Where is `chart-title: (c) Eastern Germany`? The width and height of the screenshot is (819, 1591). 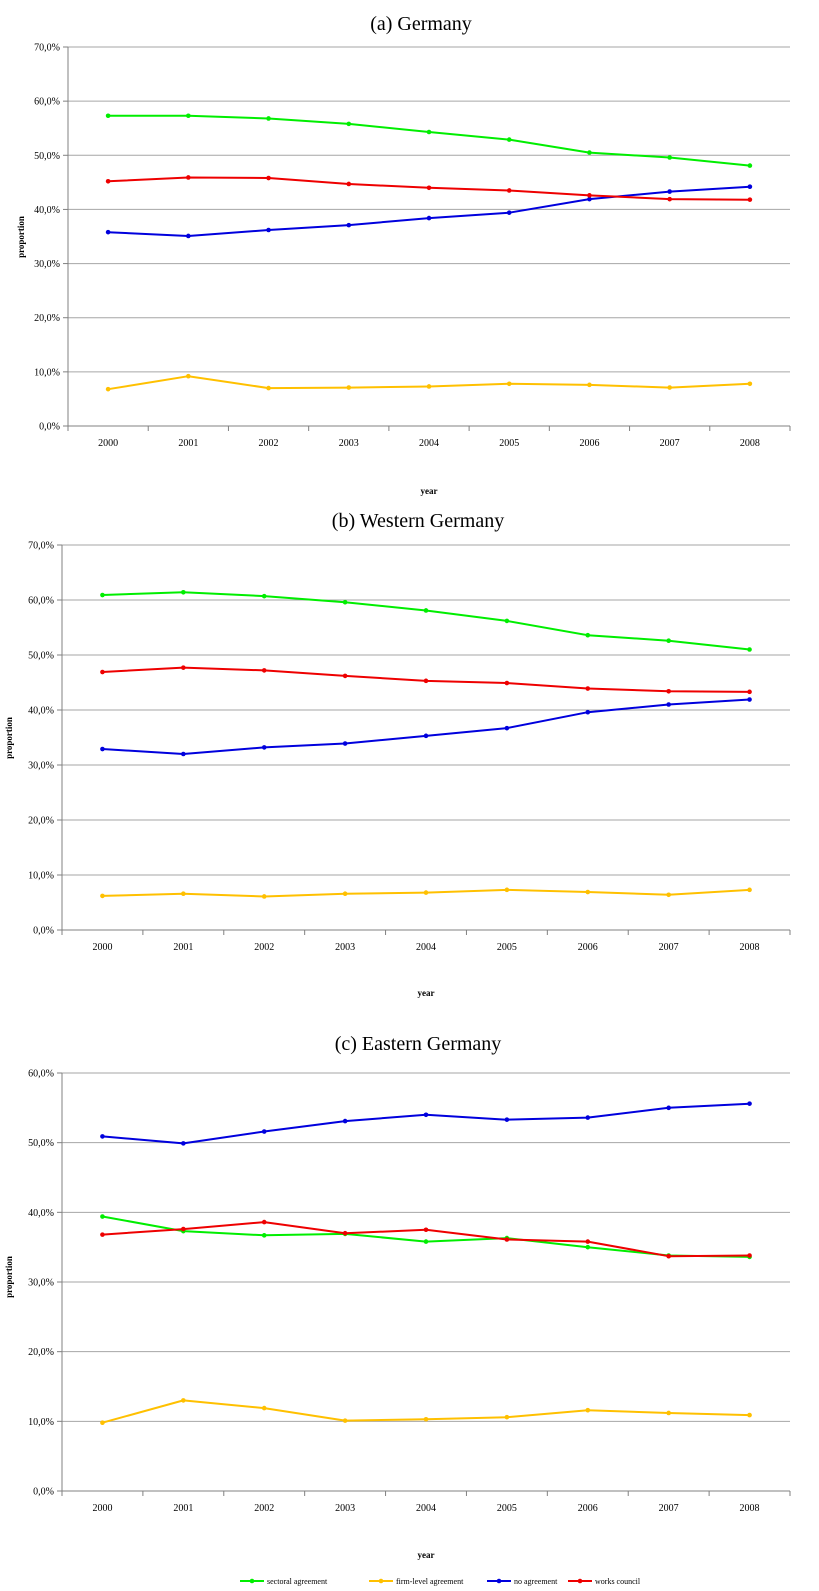
chart-title: (c) Eastern Germany is located at coordinates (418, 1044).